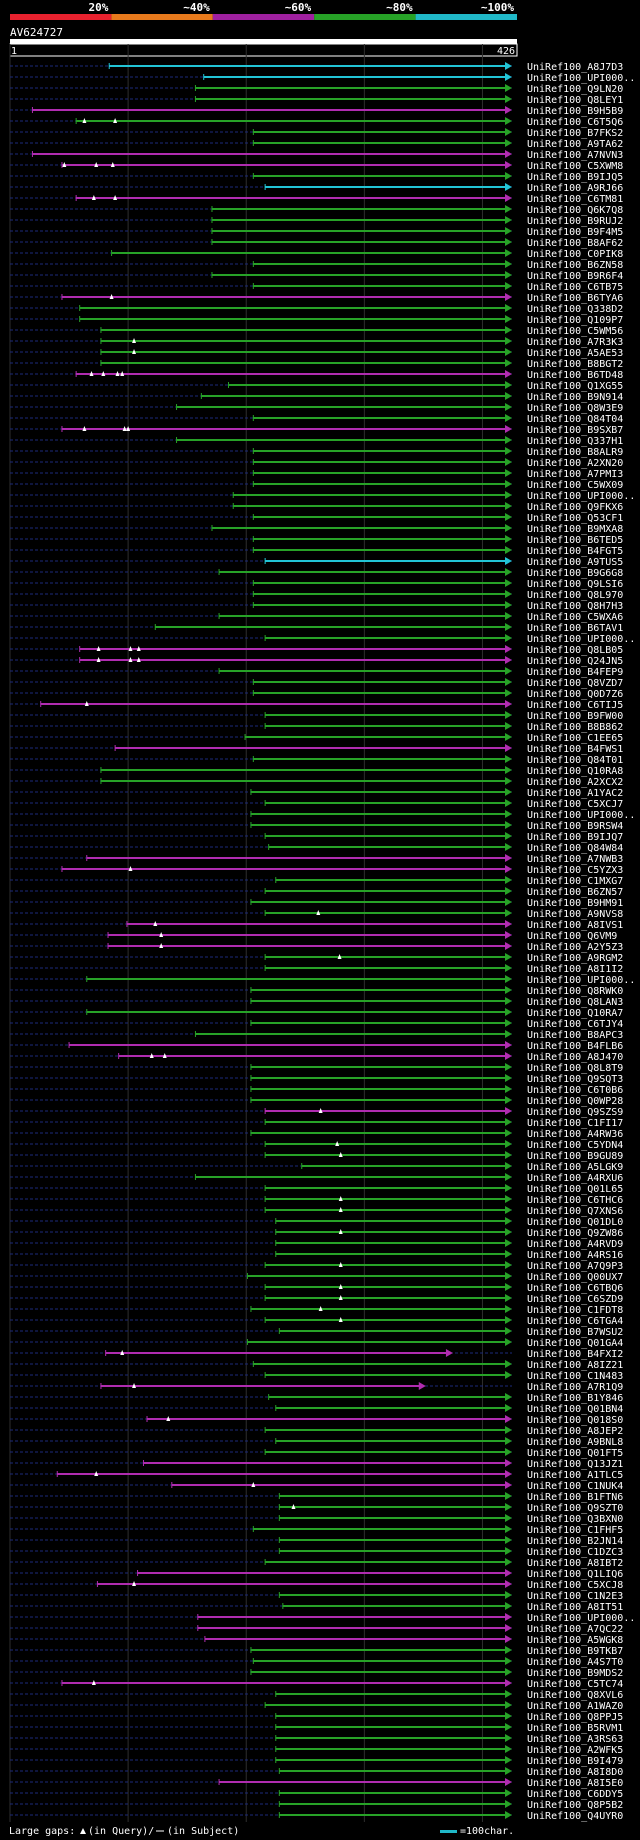 The image size is (640, 1840). What do you see at coordinates (316, 320) in the screenshot?
I see `hit-row: UniRef100_Q109P7` at bounding box center [316, 320].